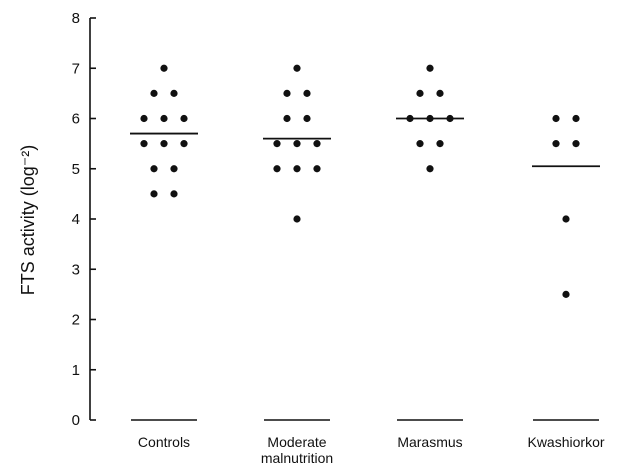 The image size is (622, 475). Describe the element at coordinates (365, 142) in the screenshot. I see `mean-lines` at that location.